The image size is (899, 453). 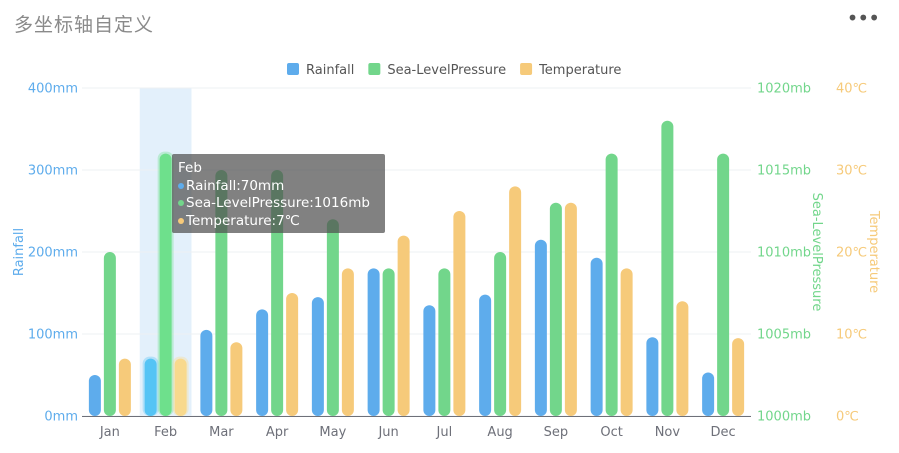 What do you see at coordinates (181, 185) in the screenshot?
I see `tooltip-dot-rainfall` at bounding box center [181, 185].